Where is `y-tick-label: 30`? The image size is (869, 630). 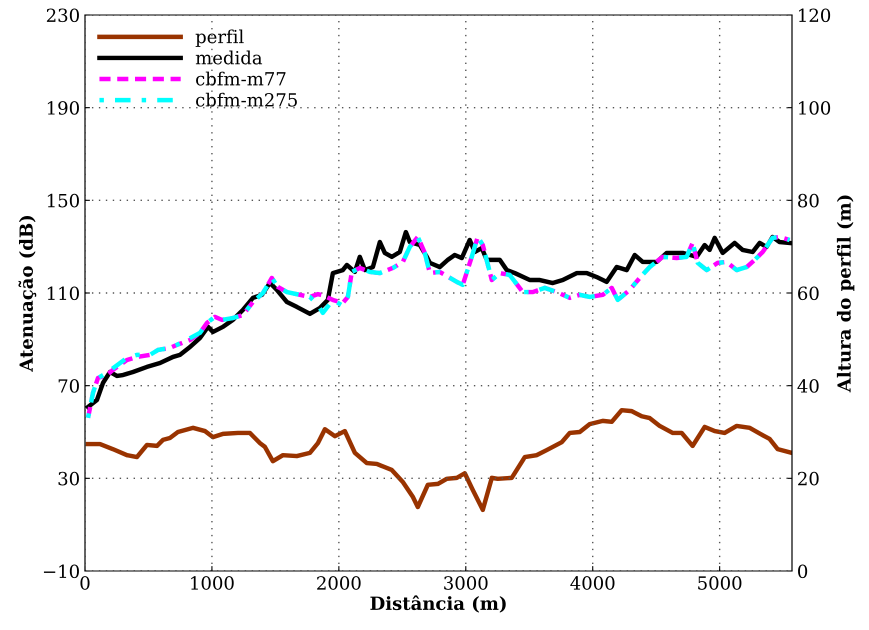 y-tick-label: 30 is located at coordinates (68, 479).